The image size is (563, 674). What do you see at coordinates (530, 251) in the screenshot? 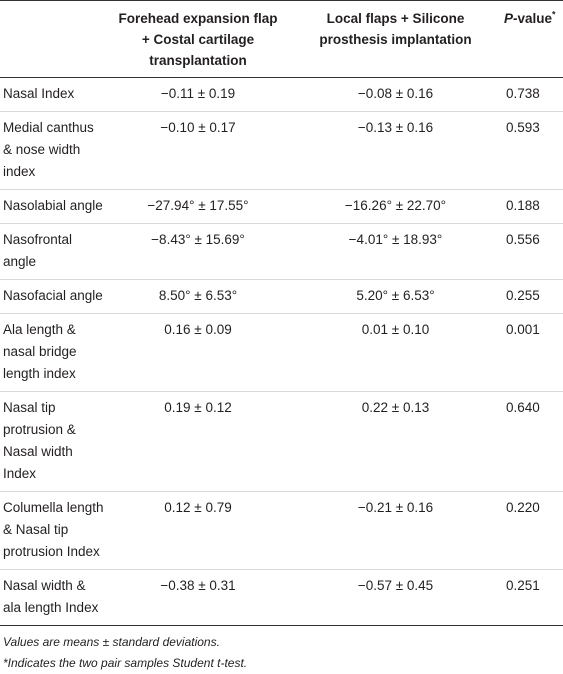
I see `p-value-cell: 0.556` at bounding box center [530, 251].